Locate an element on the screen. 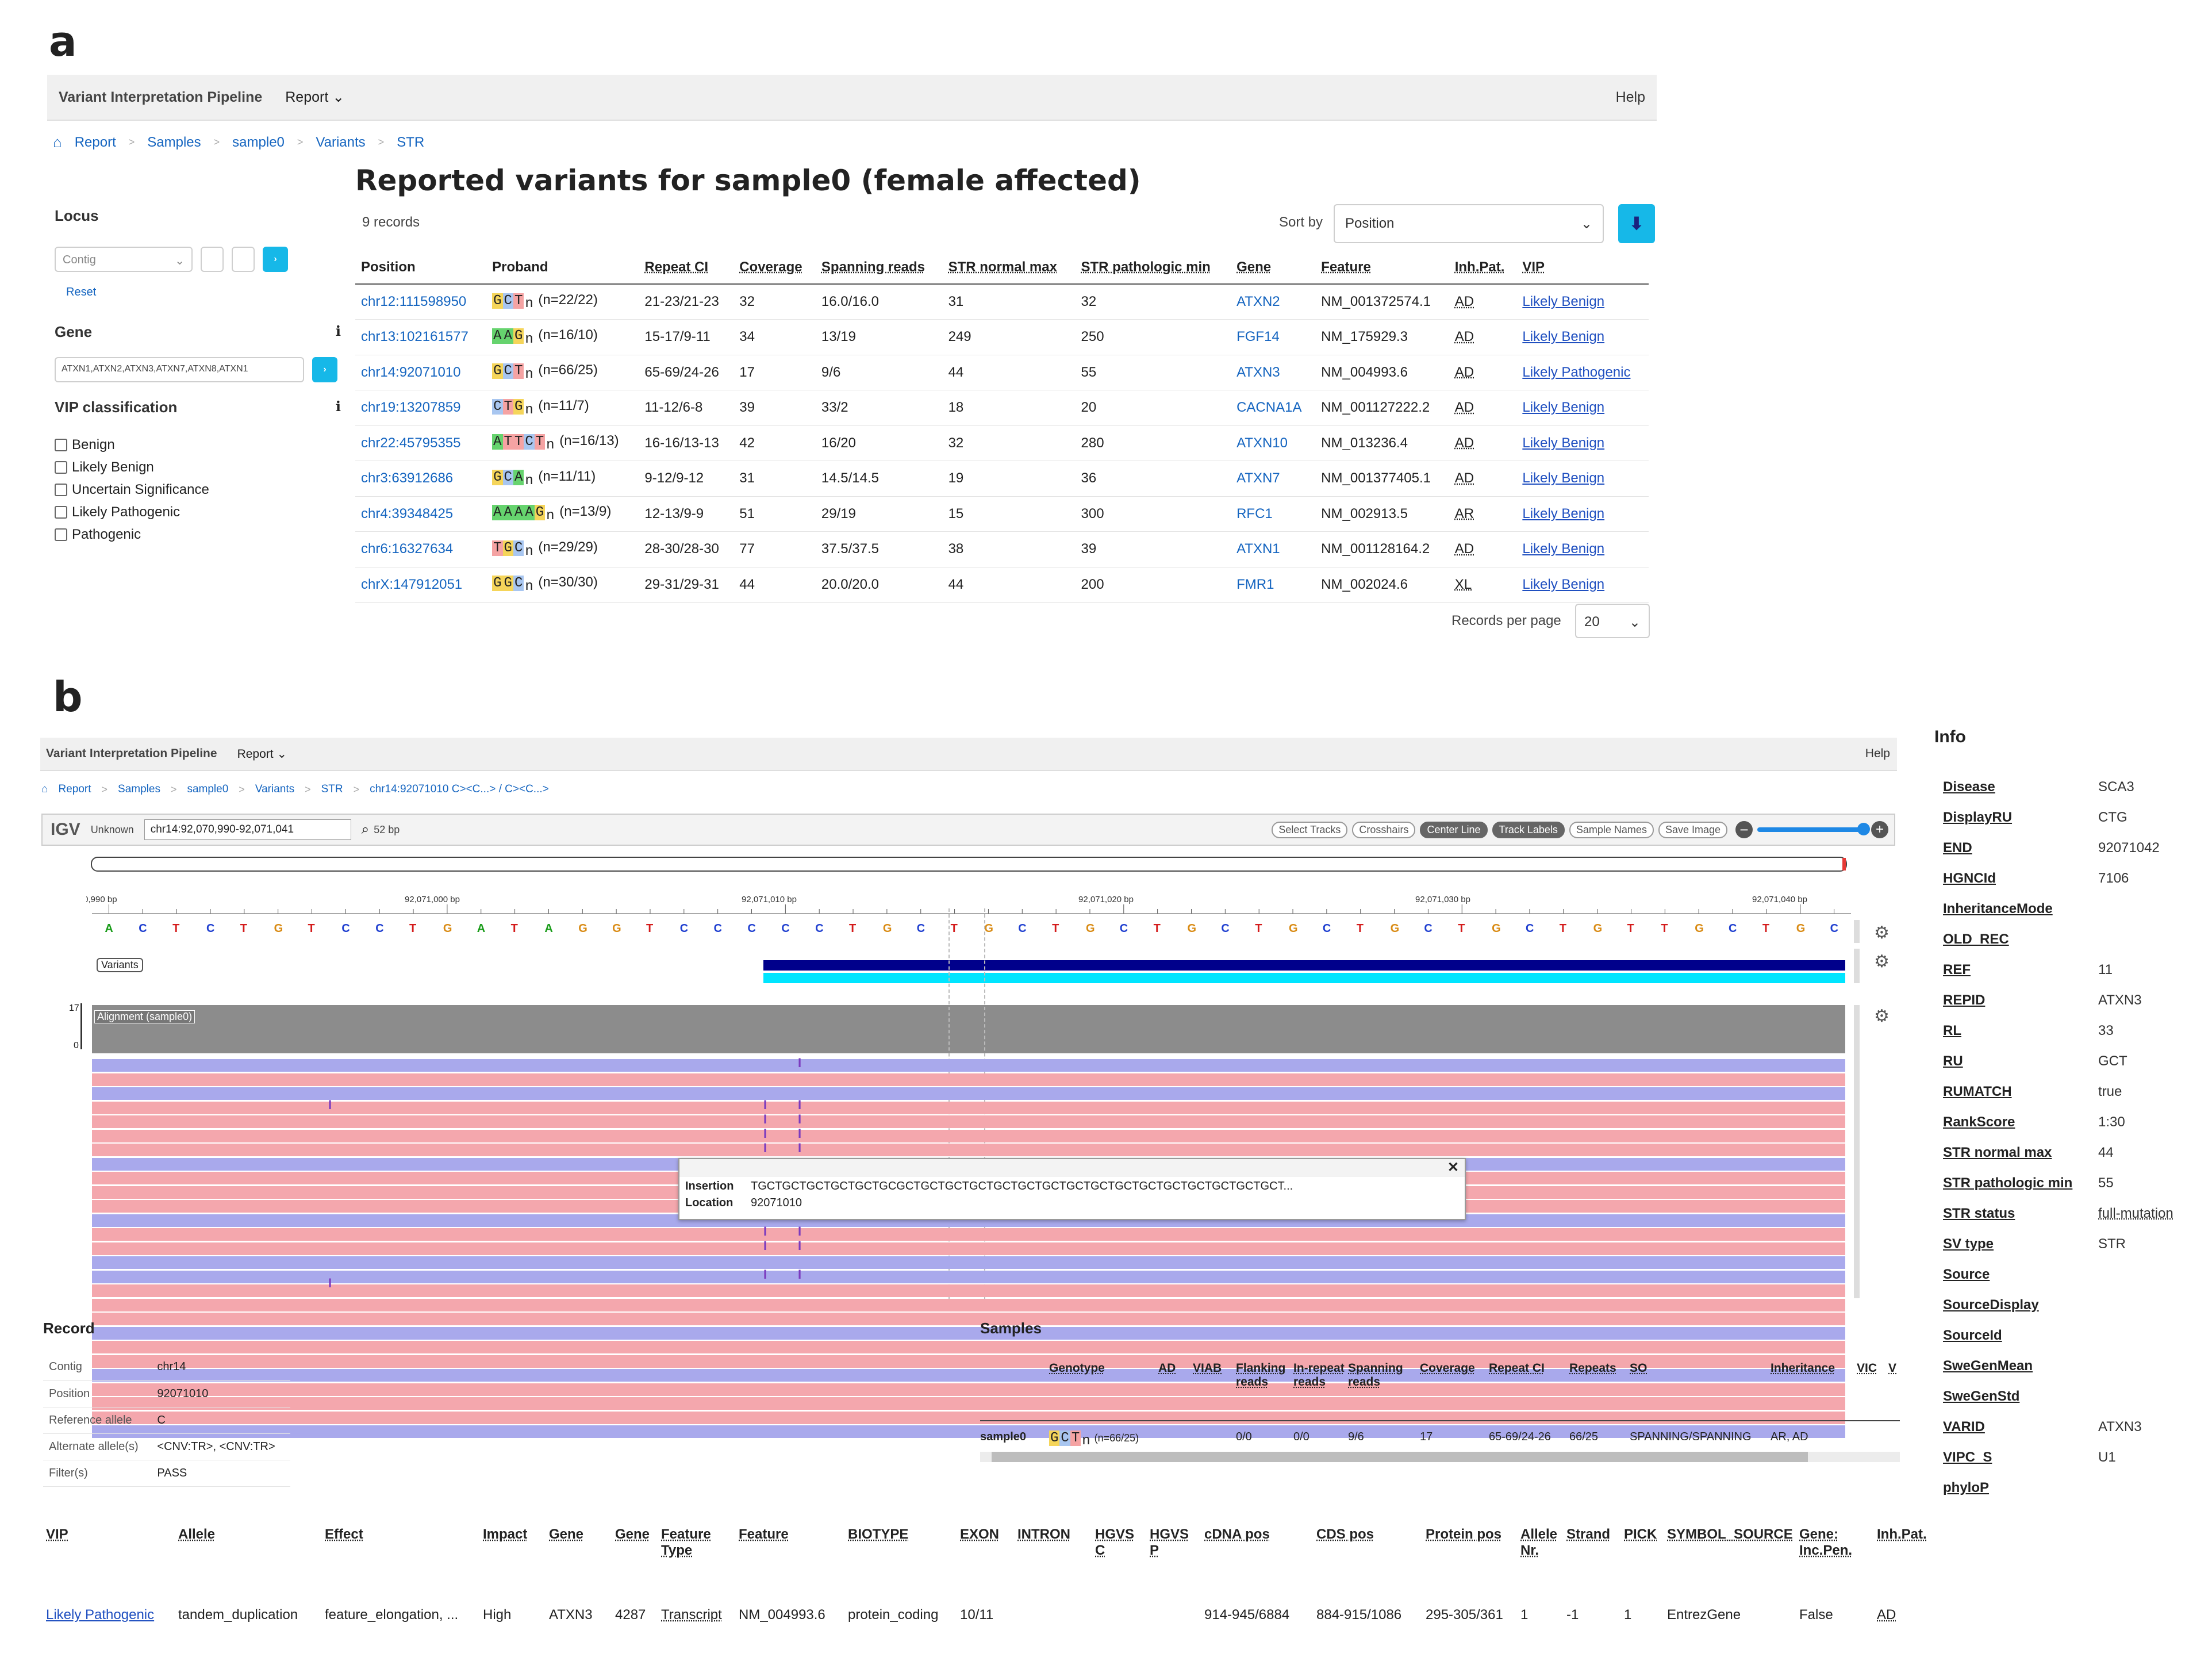 The width and height of the screenshot is (2212, 1653). effects-col-header: INTRON is located at coordinates (1043, 1535).